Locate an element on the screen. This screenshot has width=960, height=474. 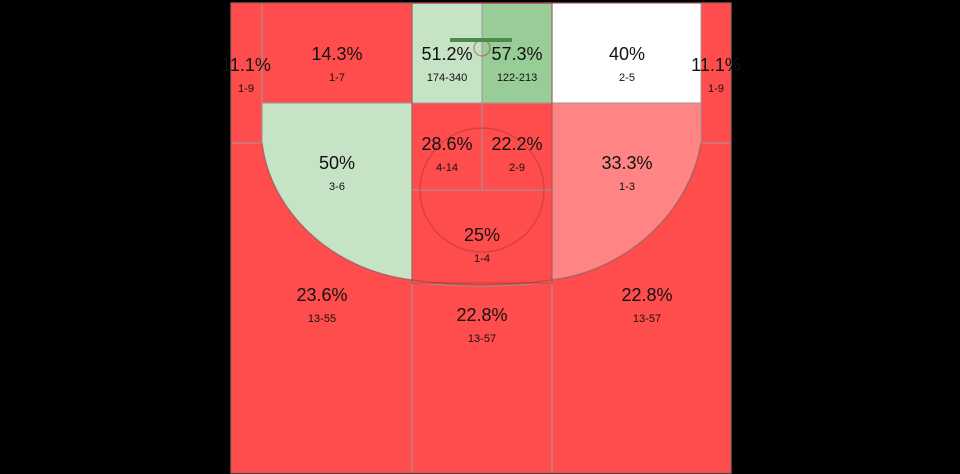
zone-record: 1-4 is located at coordinates (482, 259).